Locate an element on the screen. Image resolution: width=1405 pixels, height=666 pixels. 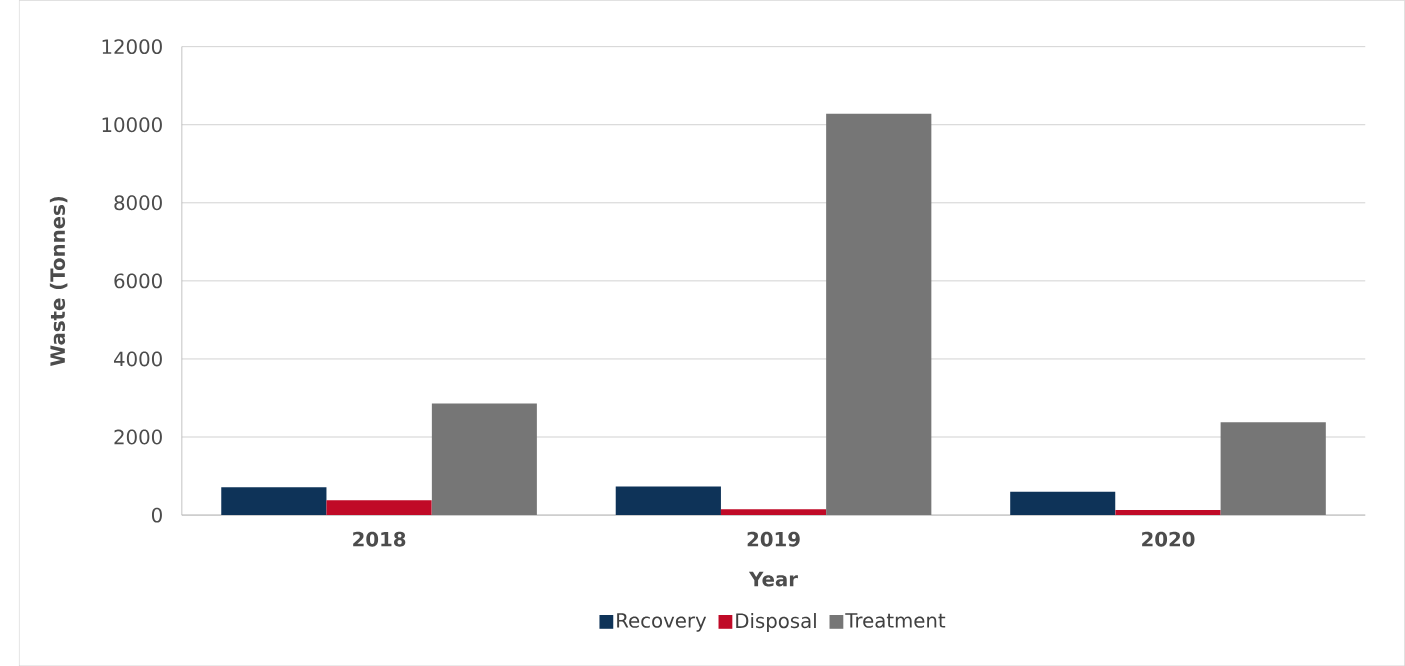
y-tick-label: 12000 is located at coordinates (132, 46).